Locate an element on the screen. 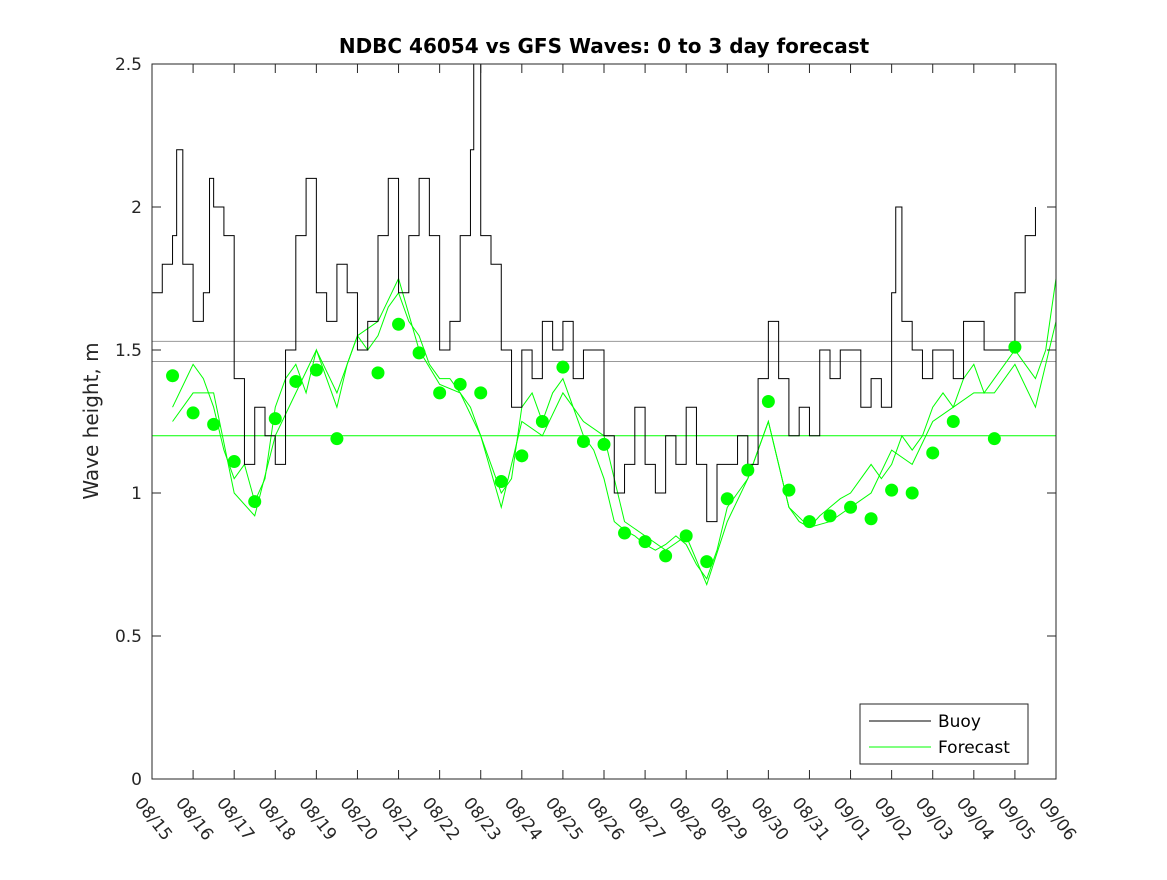 The width and height of the screenshot is (1167, 880). y-tick-label: 2.5 is located at coordinates (128, 65).